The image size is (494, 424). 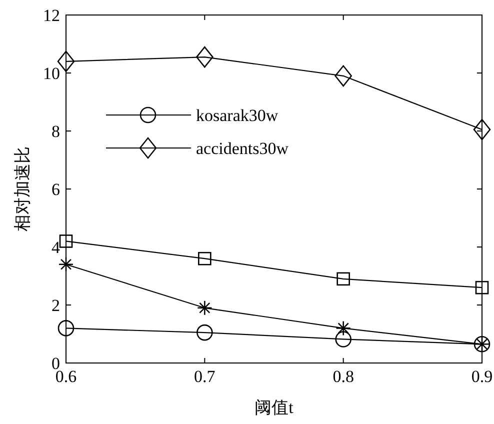 What do you see at coordinates (56, 247) in the screenshot?
I see `y-tick-label: 4` at bounding box center [56, 247].